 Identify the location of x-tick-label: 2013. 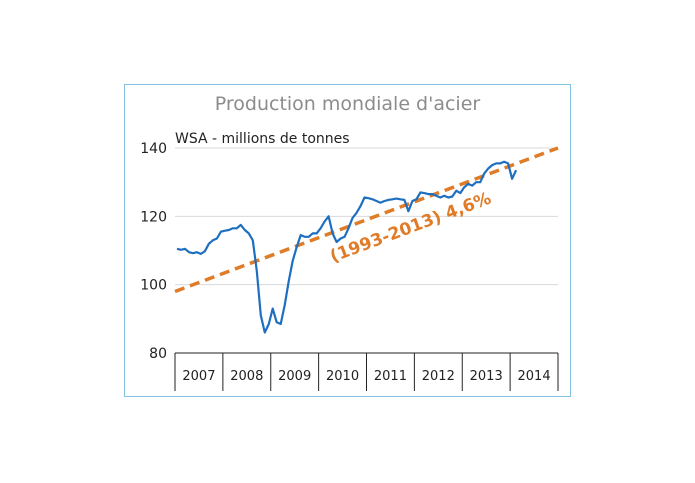
(486, 376).